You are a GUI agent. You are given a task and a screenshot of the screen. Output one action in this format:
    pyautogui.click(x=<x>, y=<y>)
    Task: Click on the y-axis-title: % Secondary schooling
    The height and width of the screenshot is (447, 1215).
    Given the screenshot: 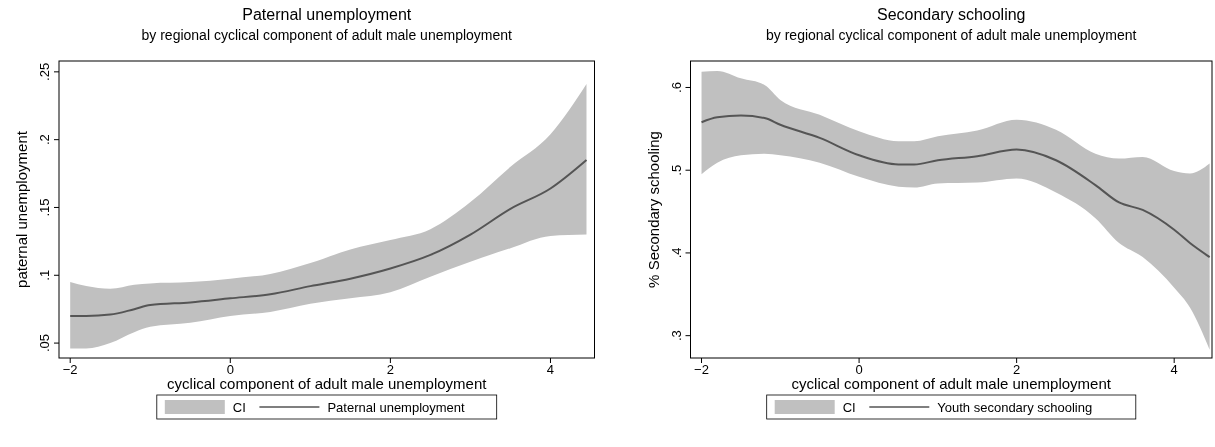 What is the action you would take?
    pyautogui.click(x=653, y=209)
    